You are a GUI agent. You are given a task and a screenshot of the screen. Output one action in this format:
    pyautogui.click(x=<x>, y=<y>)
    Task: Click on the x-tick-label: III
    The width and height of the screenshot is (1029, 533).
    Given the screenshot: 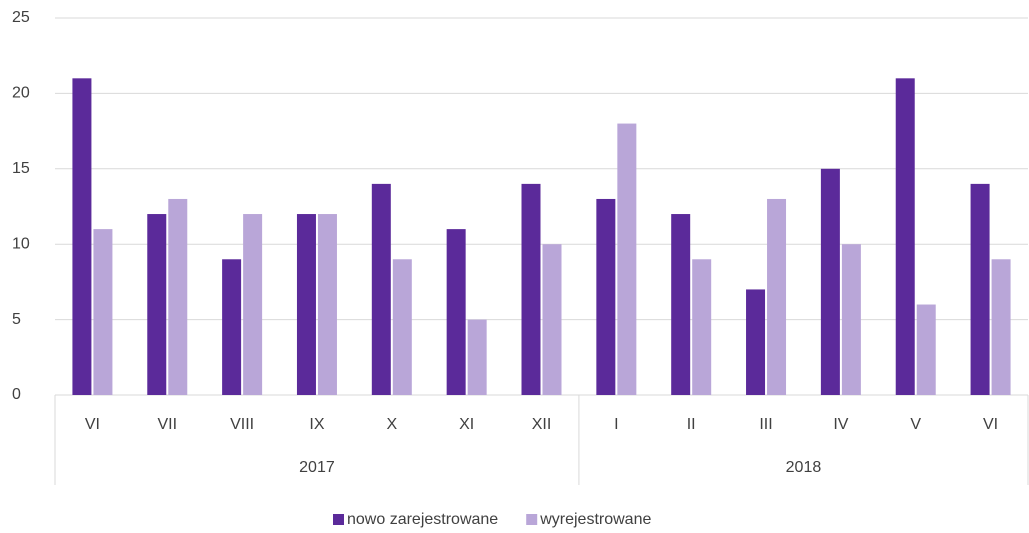 What is the action you would take?
    pyautogui.click(x=765, y=424)
    